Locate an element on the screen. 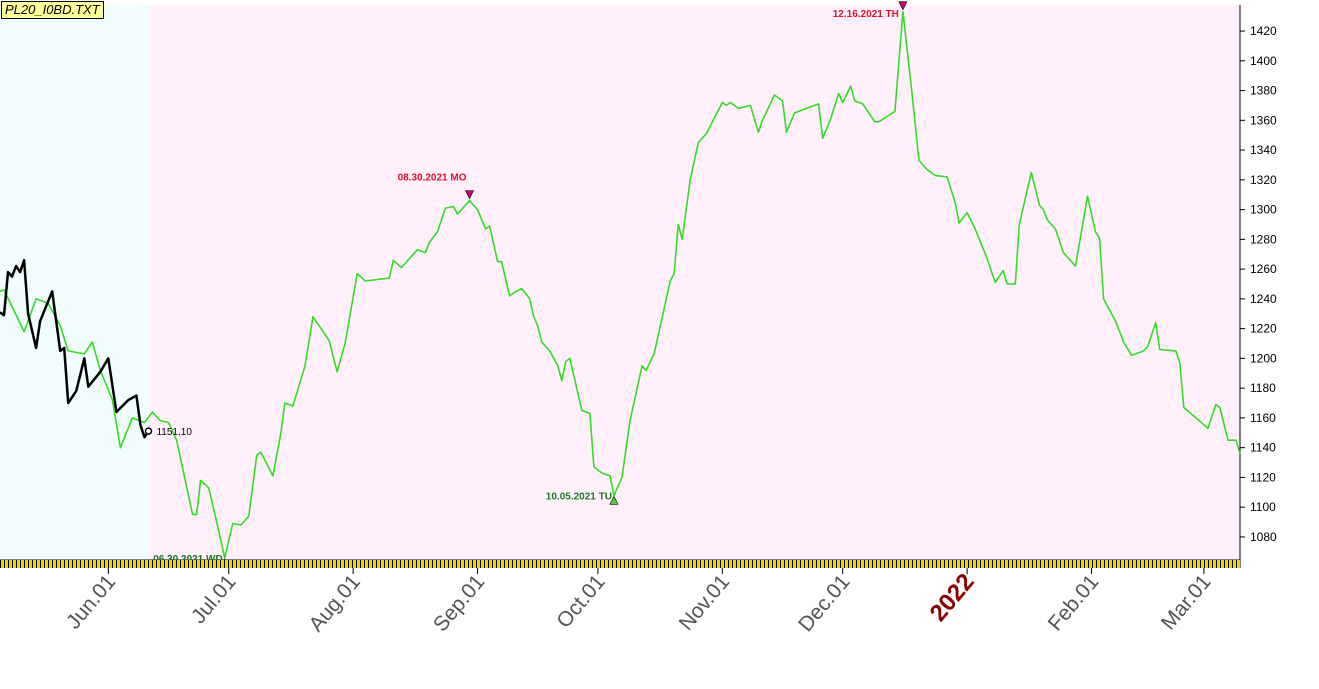  x-tick-label: Jul.01 is located at coordinates (214, 599).